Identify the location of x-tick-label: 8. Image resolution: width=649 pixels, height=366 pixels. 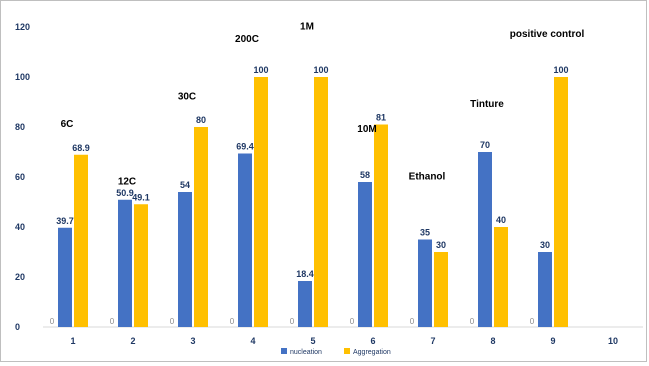
(492, 341).